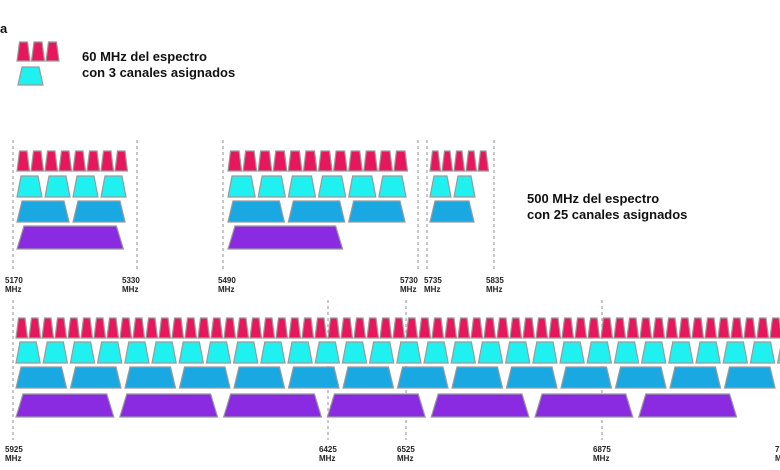  I want to click on freq-label: 5330, so click(131, 280).